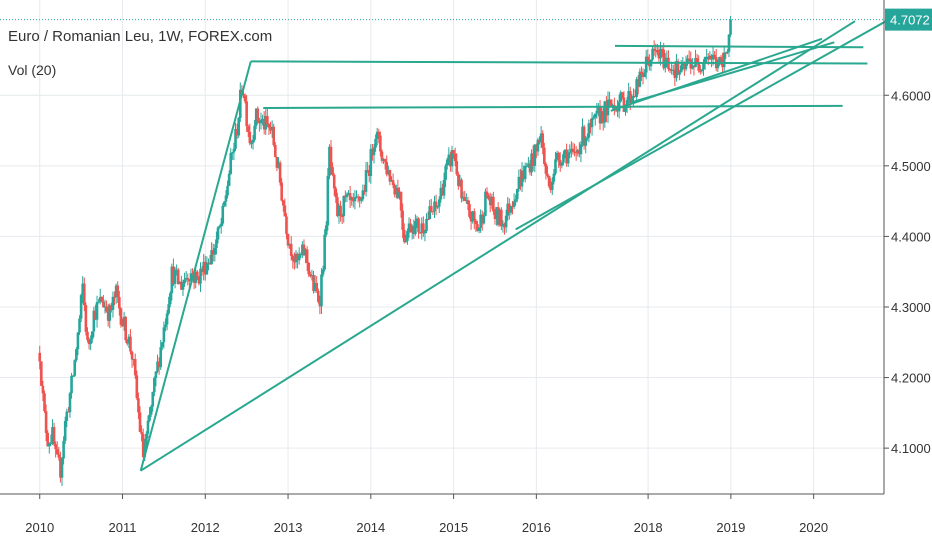  I want to click on time-tick-label: 2020, so click(813, 527).